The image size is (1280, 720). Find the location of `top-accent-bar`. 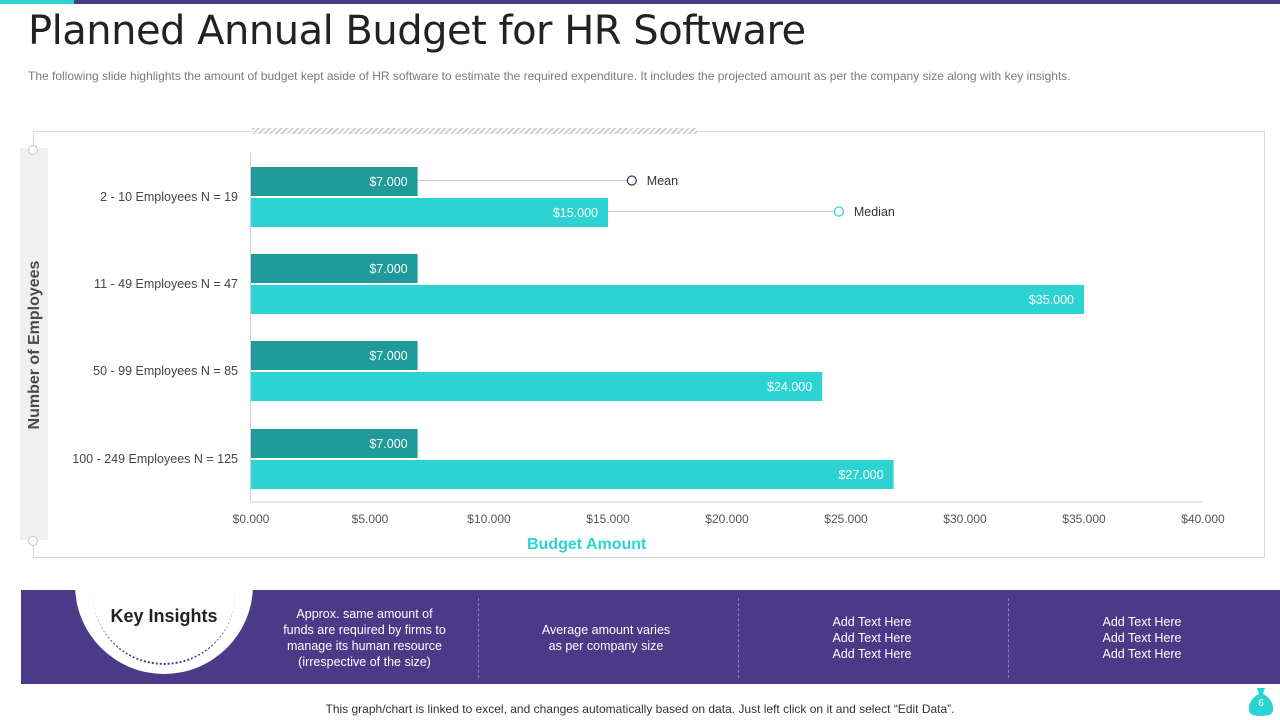

top-accent-bar is located at coordinates (677, 2).